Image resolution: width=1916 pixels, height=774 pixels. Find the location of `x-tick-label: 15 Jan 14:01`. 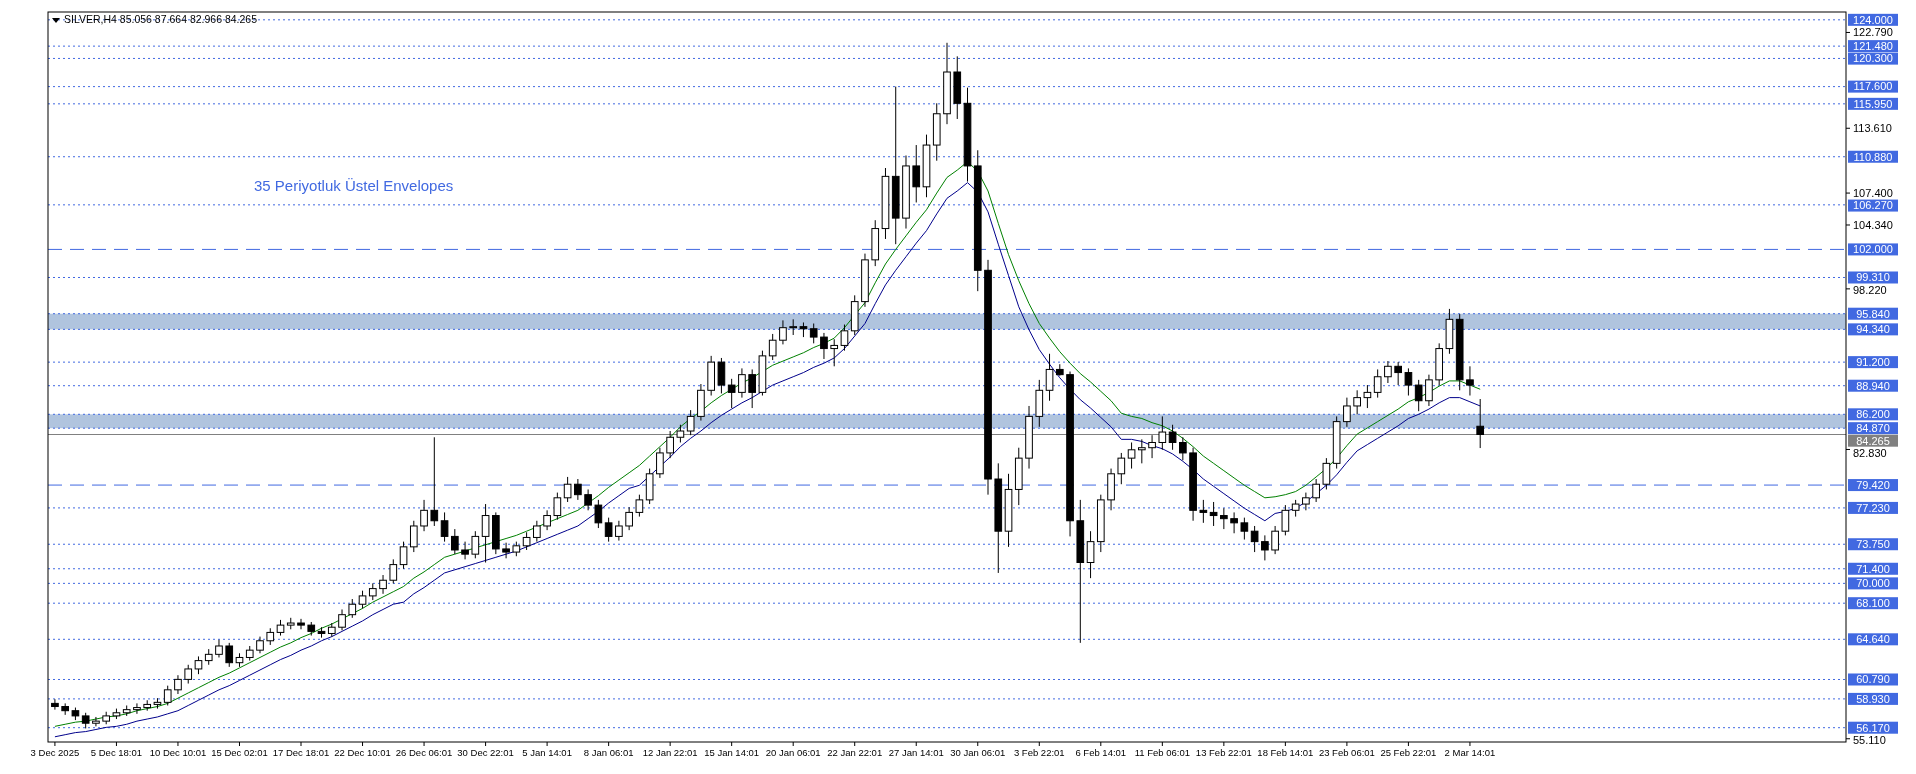

x-tick-label: 15 Jan 14:01 is located at coordinates (732, 752).